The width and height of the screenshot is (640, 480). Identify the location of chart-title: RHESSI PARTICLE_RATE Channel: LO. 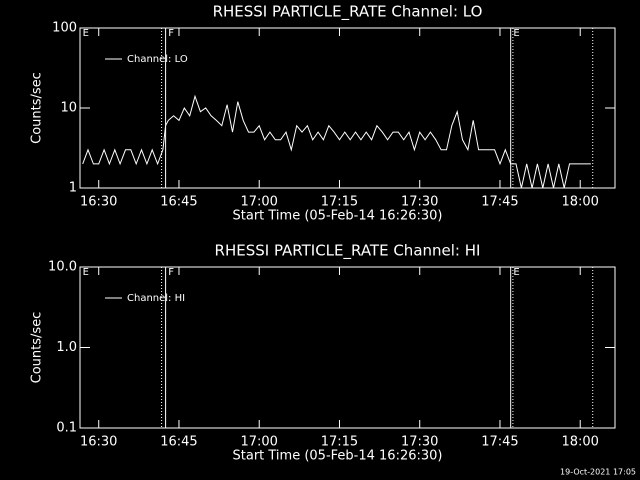
(348, 12).